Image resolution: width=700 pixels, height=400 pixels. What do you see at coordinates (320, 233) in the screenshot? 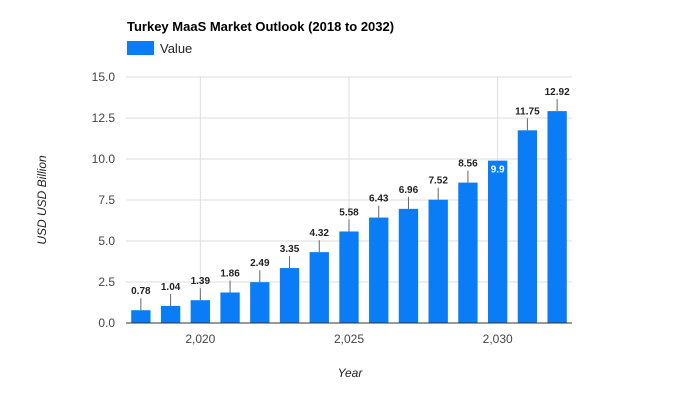
I see `data-label: 4.32` at bounding box center [320, 233].